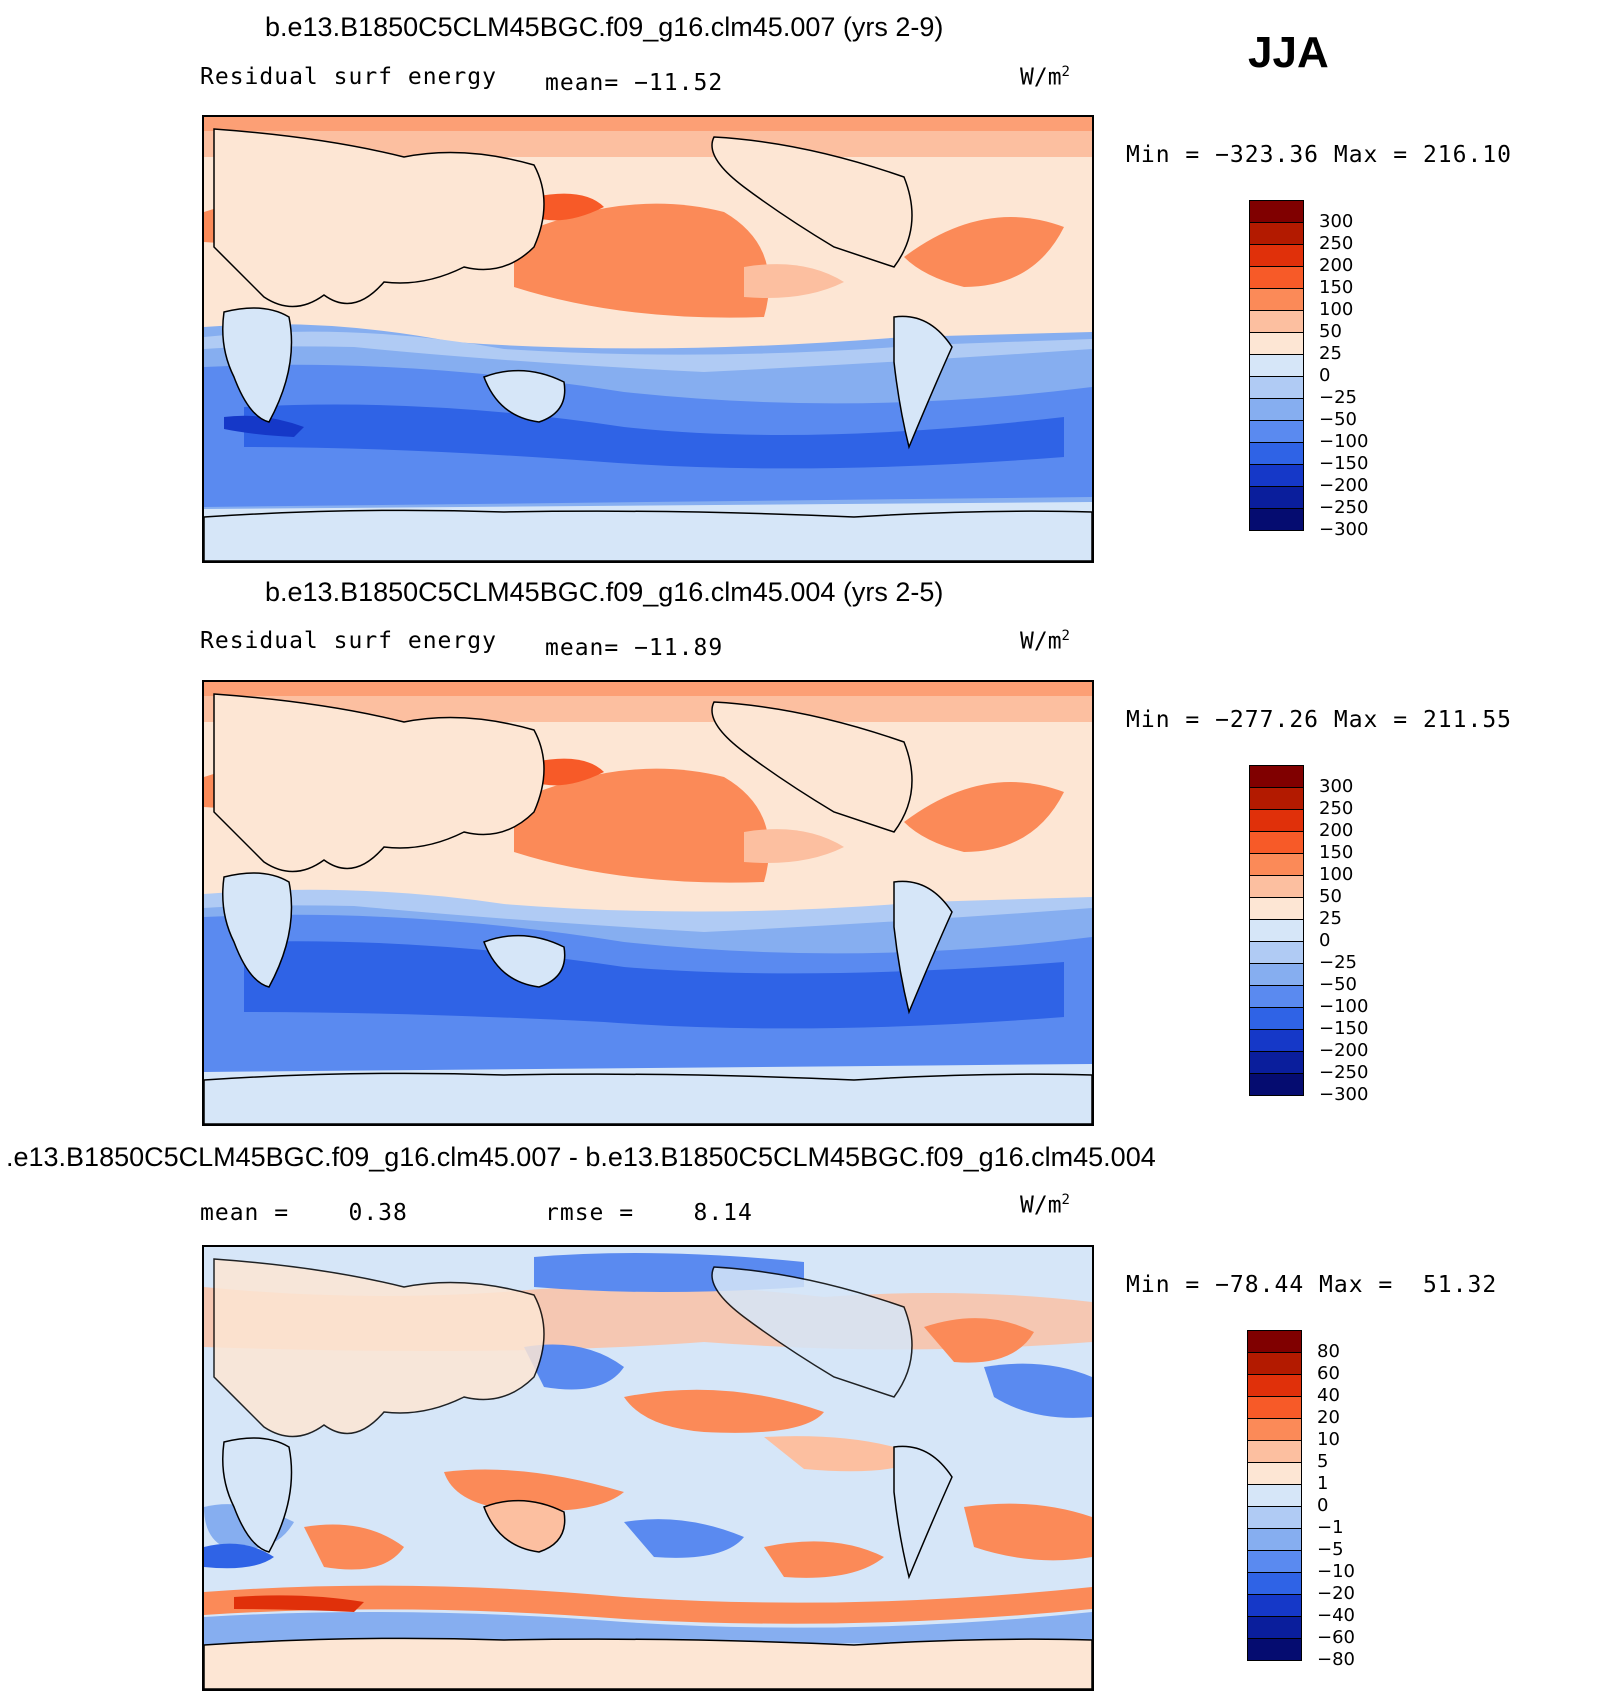  I want to click on panel1-map, so click(648, 339).